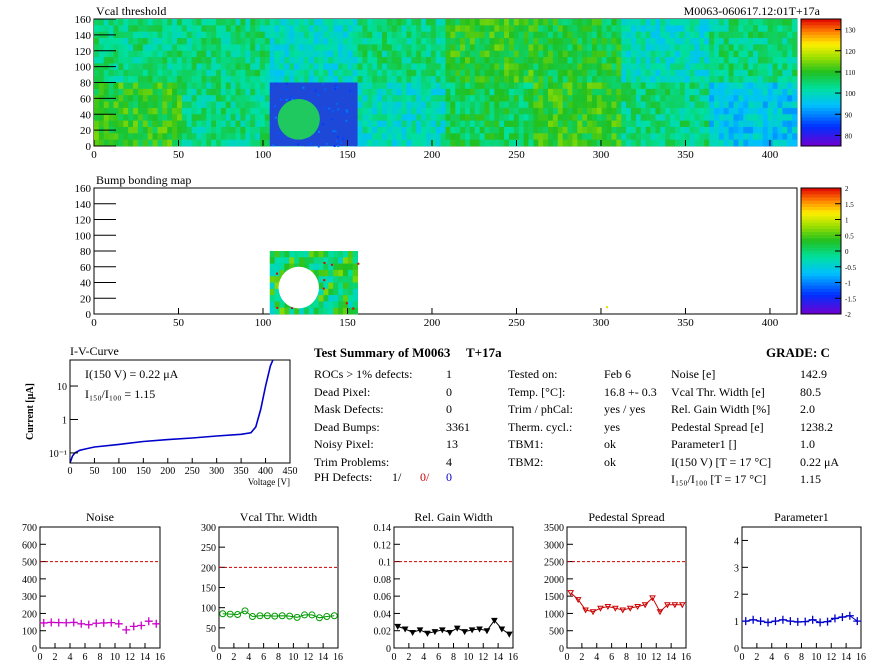 This screenshot has height=672, width=896. I want to click on summary-right-value: 142.9, so click(813, 374).